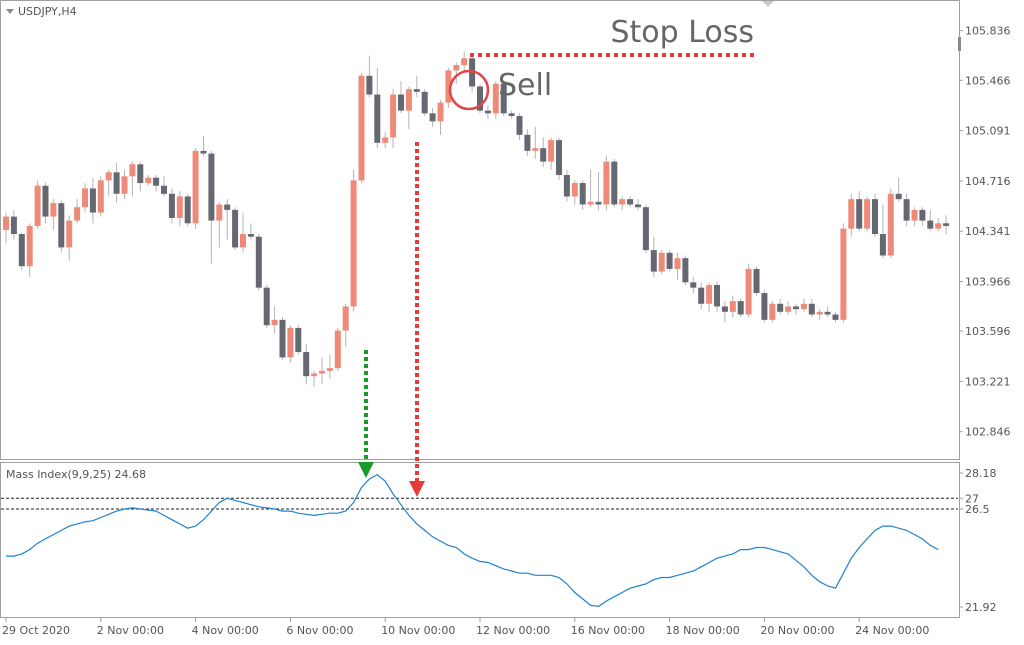 This screenshot has width=1024, height=645. I want to click on time-tick-label: 18 Nov 00:00, so click(703, 630).